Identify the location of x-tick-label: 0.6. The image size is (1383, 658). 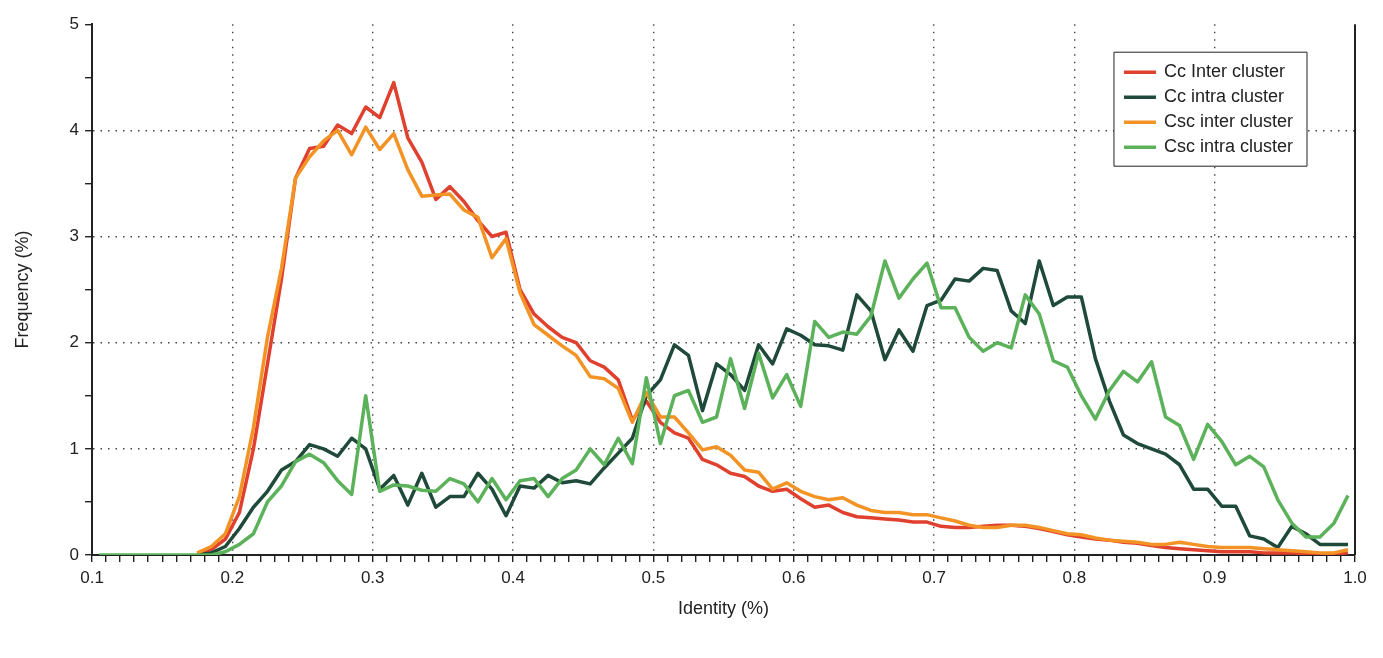
(793, 577).